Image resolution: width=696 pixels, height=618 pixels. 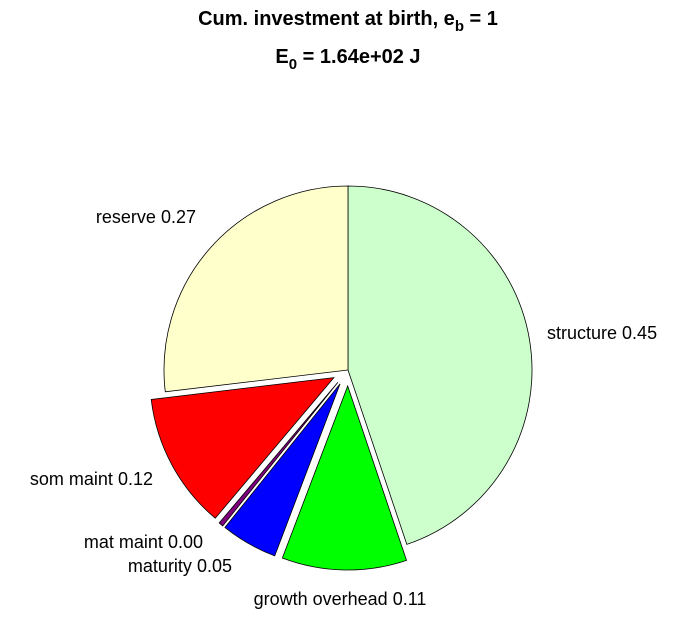 I want to click on chart-title: Cum. investment at birth, eb = 1, so click(x=348, y=21).